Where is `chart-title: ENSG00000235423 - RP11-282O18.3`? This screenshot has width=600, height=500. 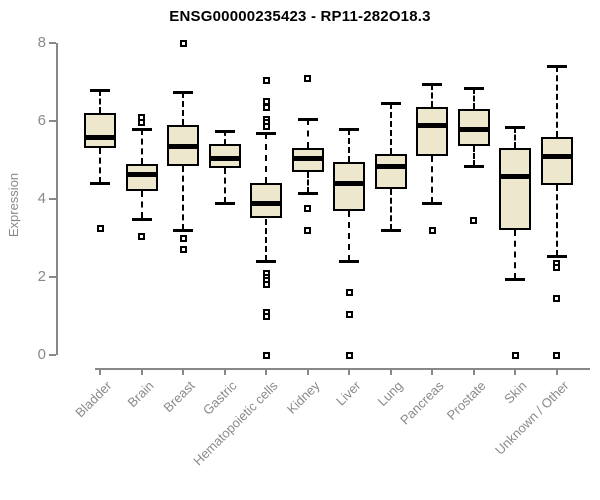
chart-title: ENSG00000235423 - RP11-282O18.3 is located at coordinates (300, 16).